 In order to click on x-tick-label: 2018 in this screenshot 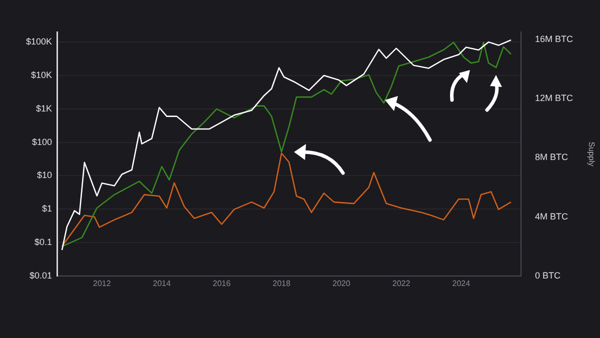, I will do `click(281, 283)`.